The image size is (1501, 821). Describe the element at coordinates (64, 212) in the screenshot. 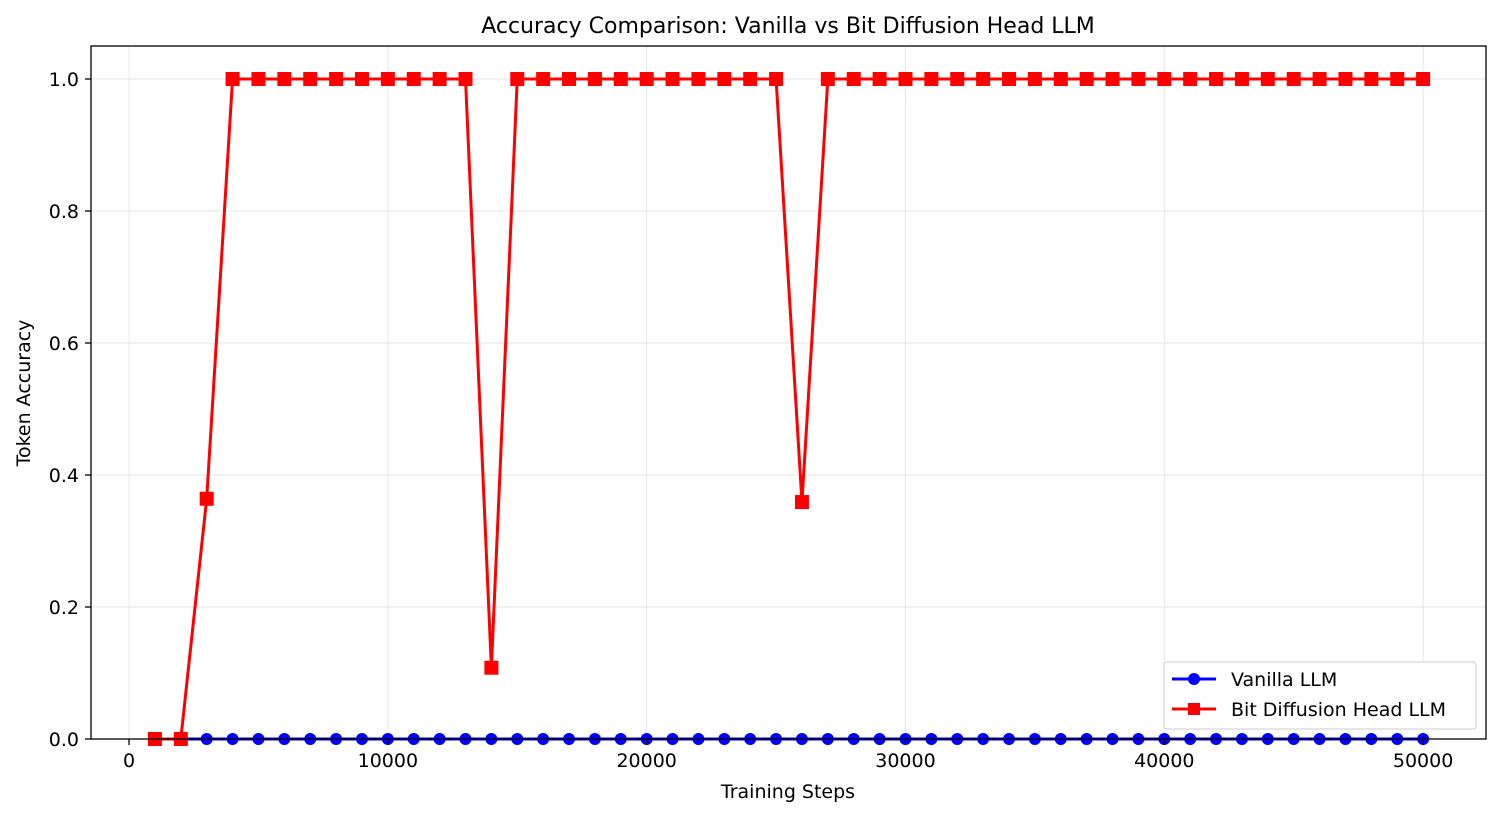

I see `y-tick-label: 0.8` at that location.